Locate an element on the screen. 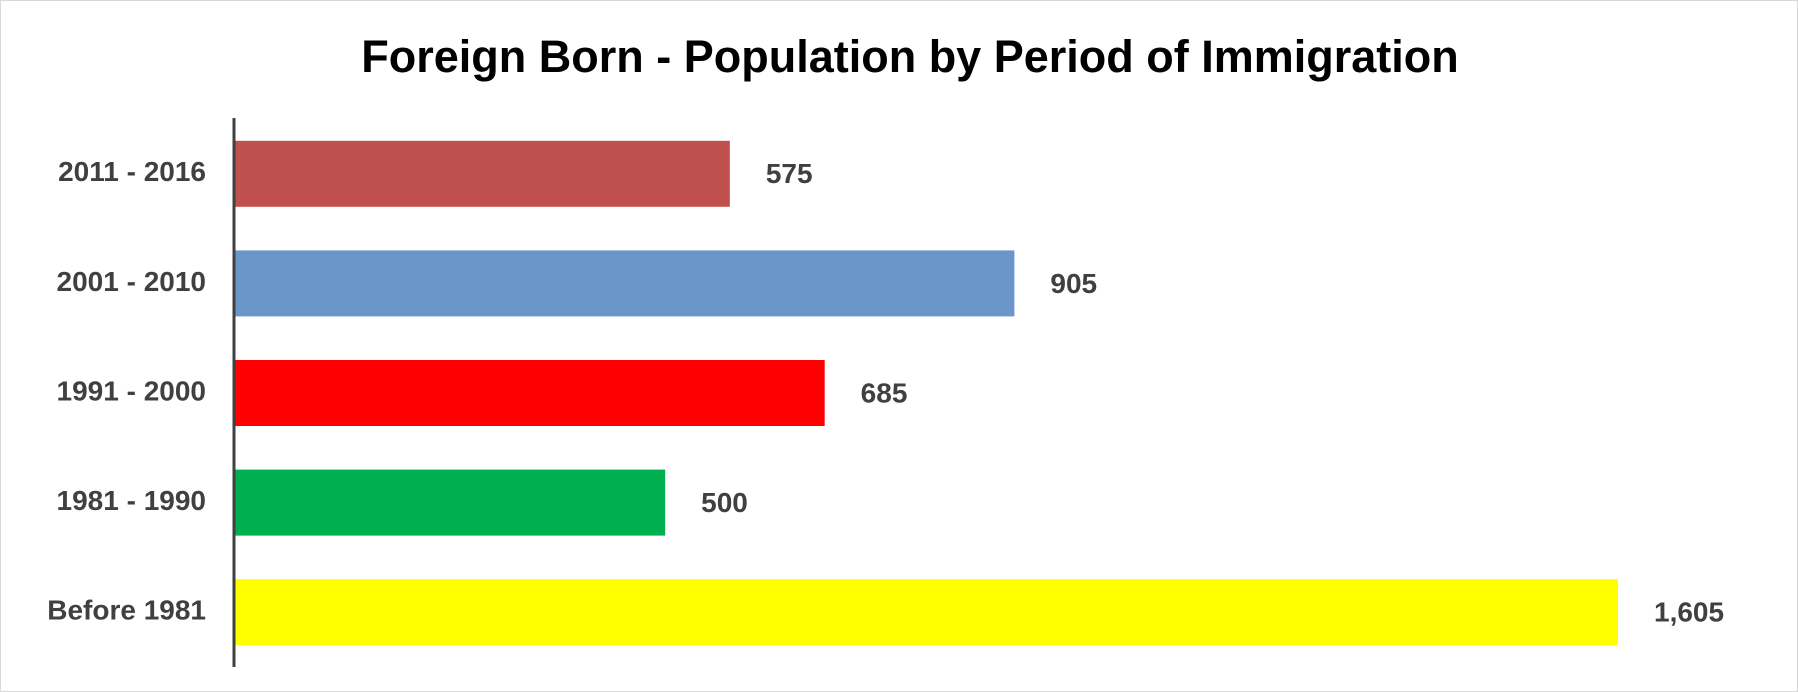  y-tick-label: 1981 - 1990 is located at coordinates (131, 500).